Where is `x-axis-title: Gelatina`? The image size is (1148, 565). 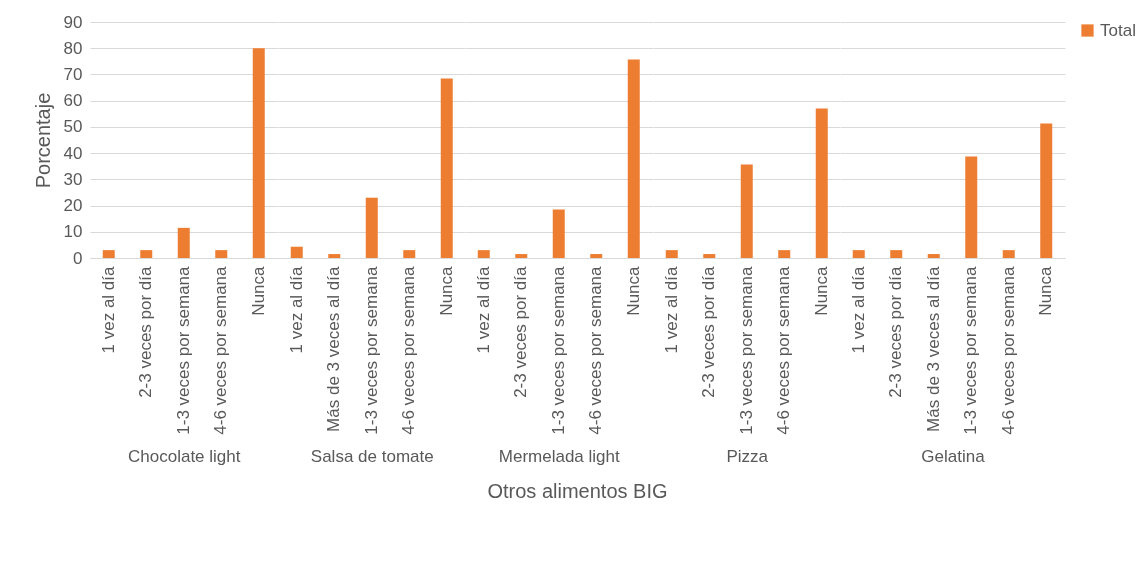
x-axis-title: Gelatina is located at coordinates (953, 456).